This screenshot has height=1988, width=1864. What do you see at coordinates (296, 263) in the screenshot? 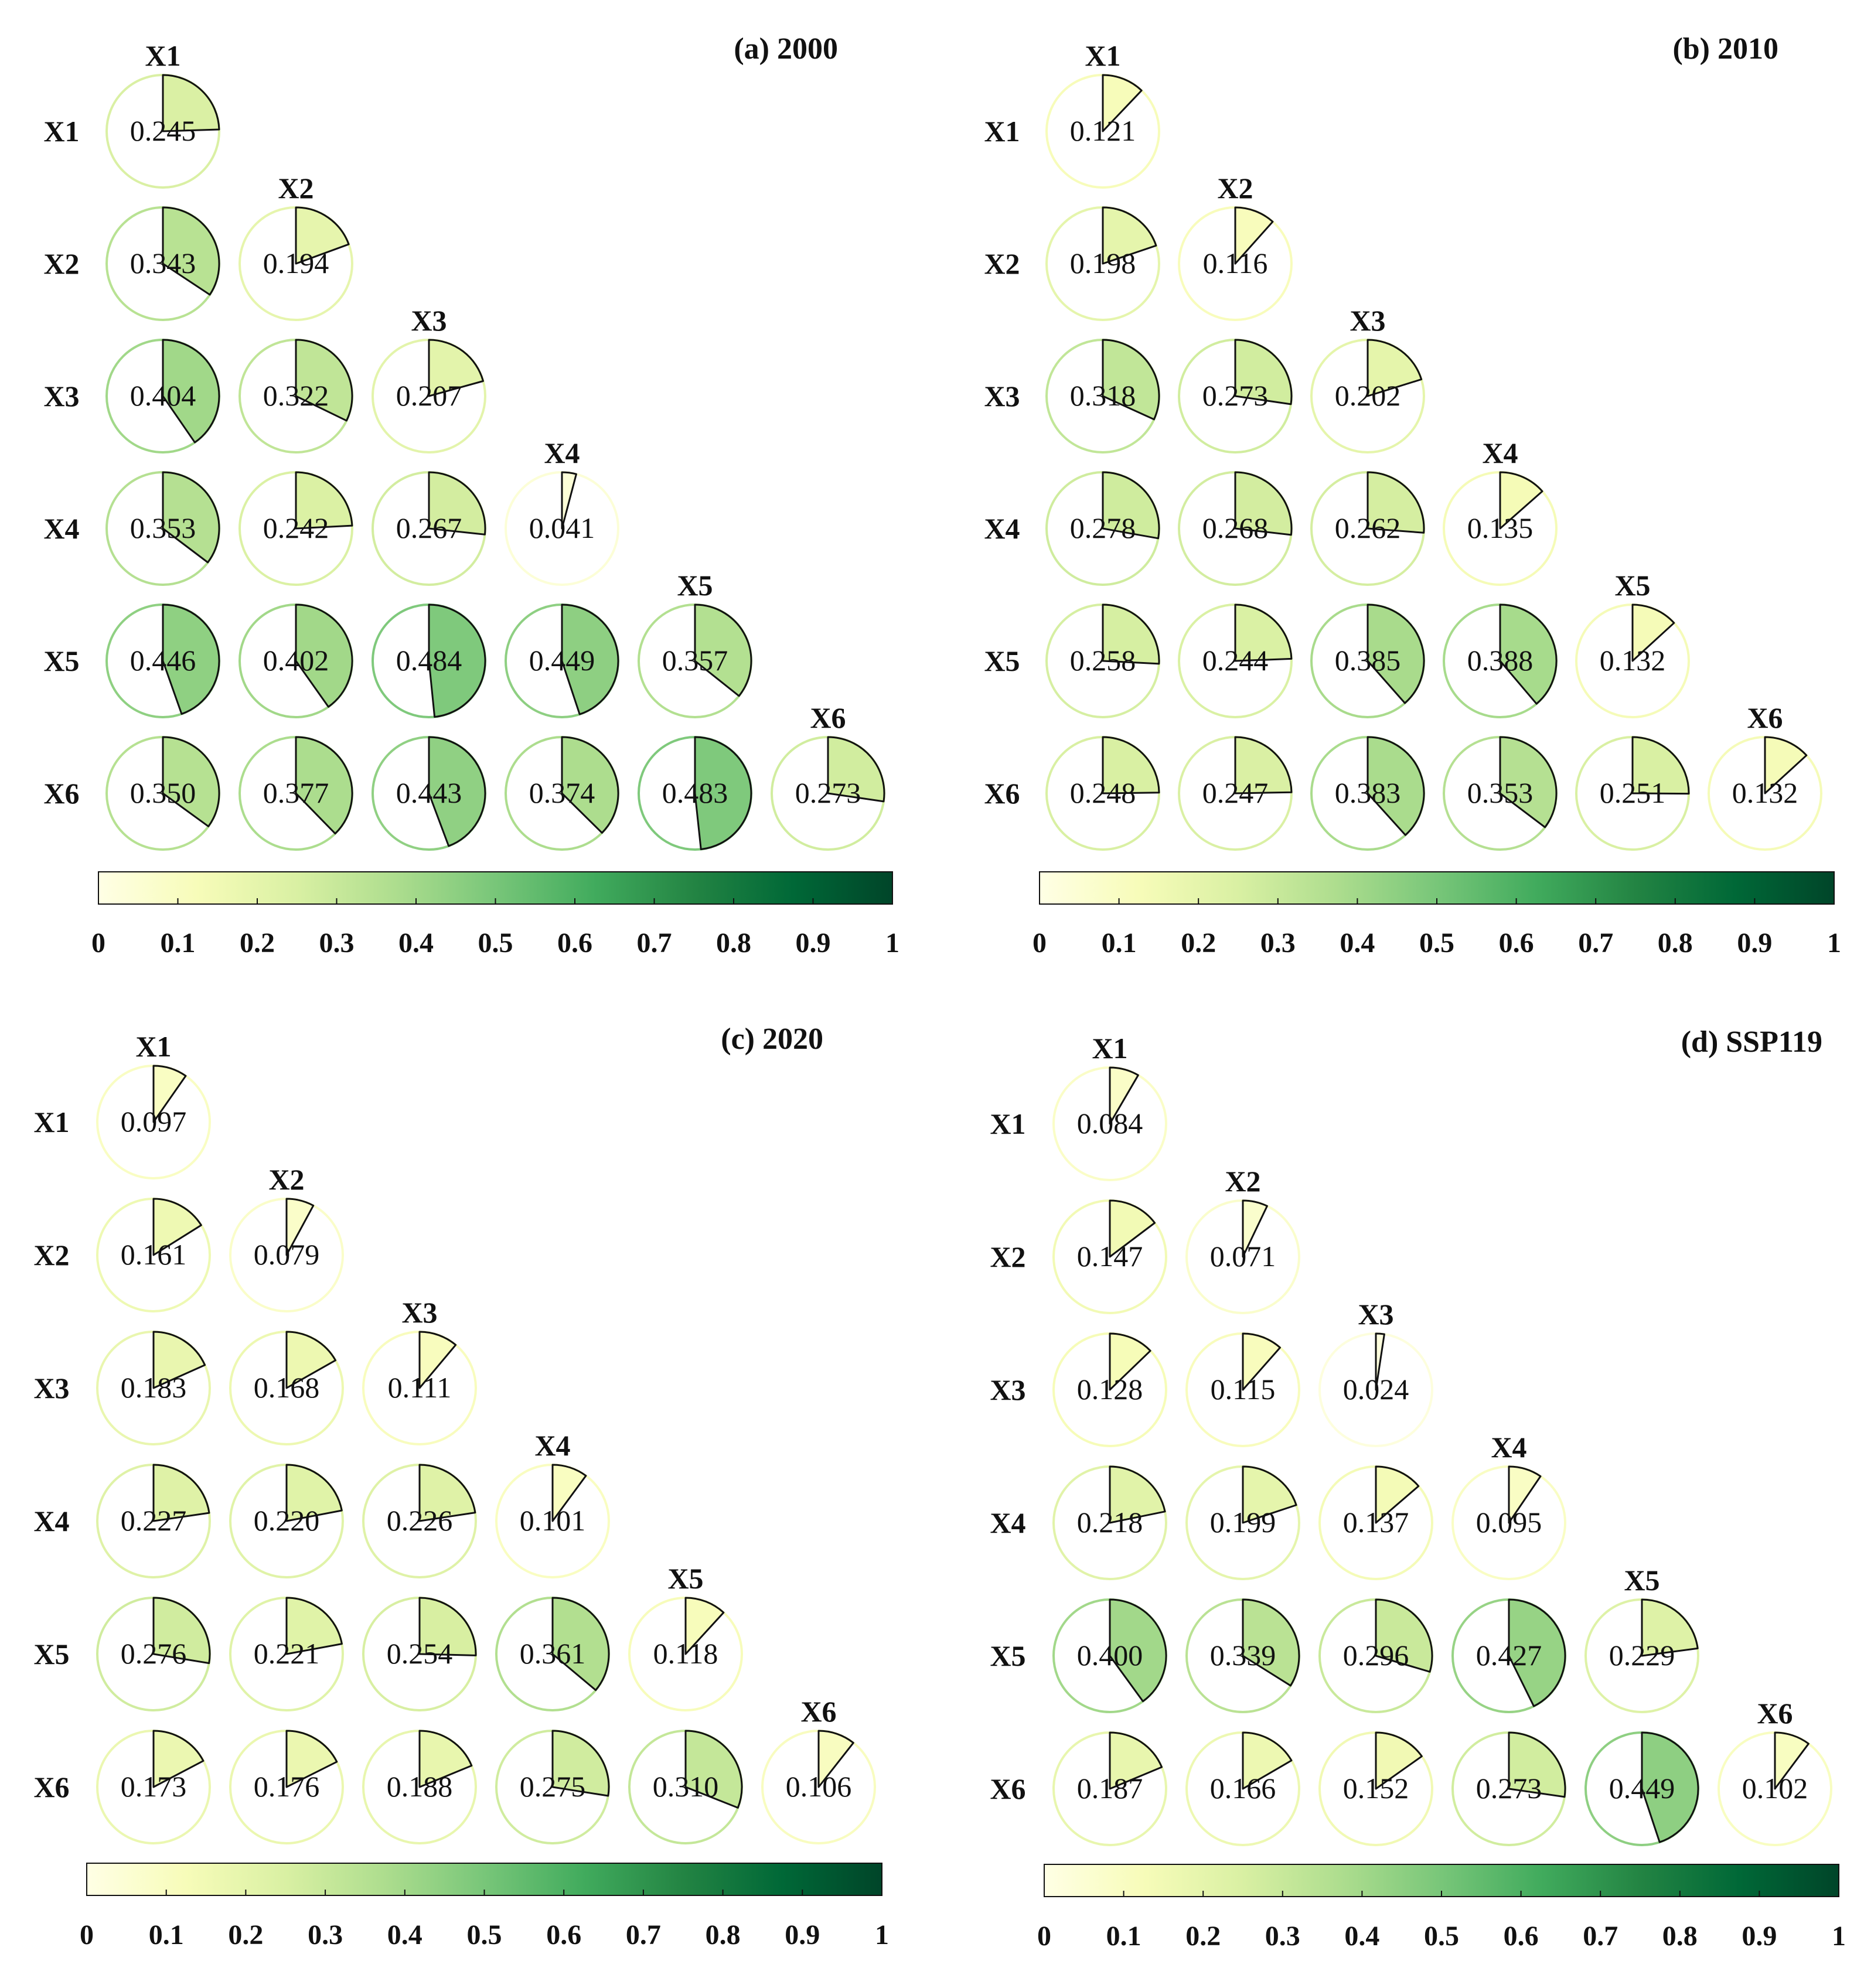
I see `value-label: 0.194` at bounding box center [296, 263].